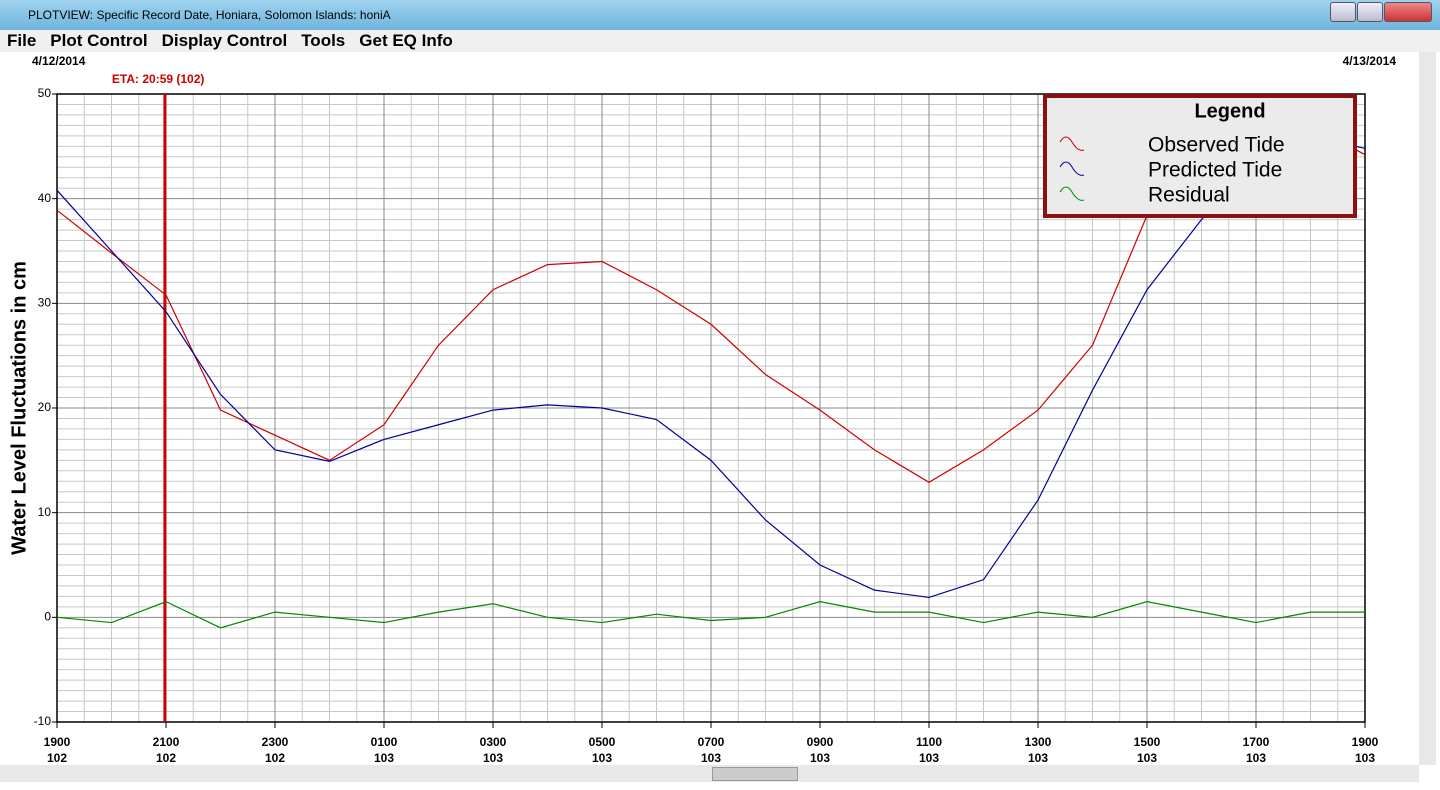 Image resolution: width=1440 pixels, height=790 pixels. What do you see at coordinates (1229, 111) in the screenshot?
I see `legend-title: Legend` at bounding box center [1229, 111].